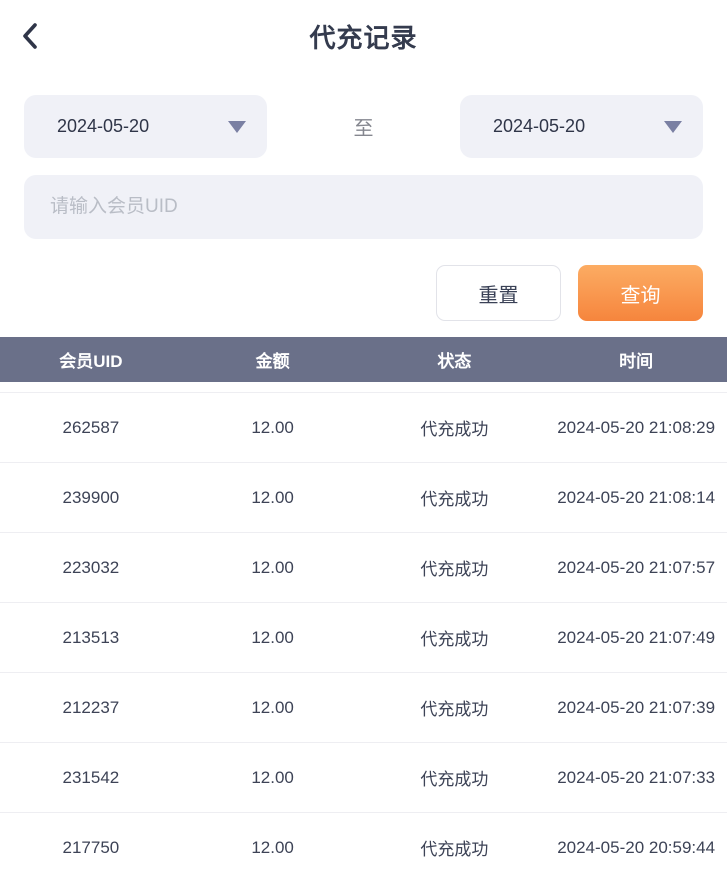  I want to click on table-cell: 213513, so click(91, 637).